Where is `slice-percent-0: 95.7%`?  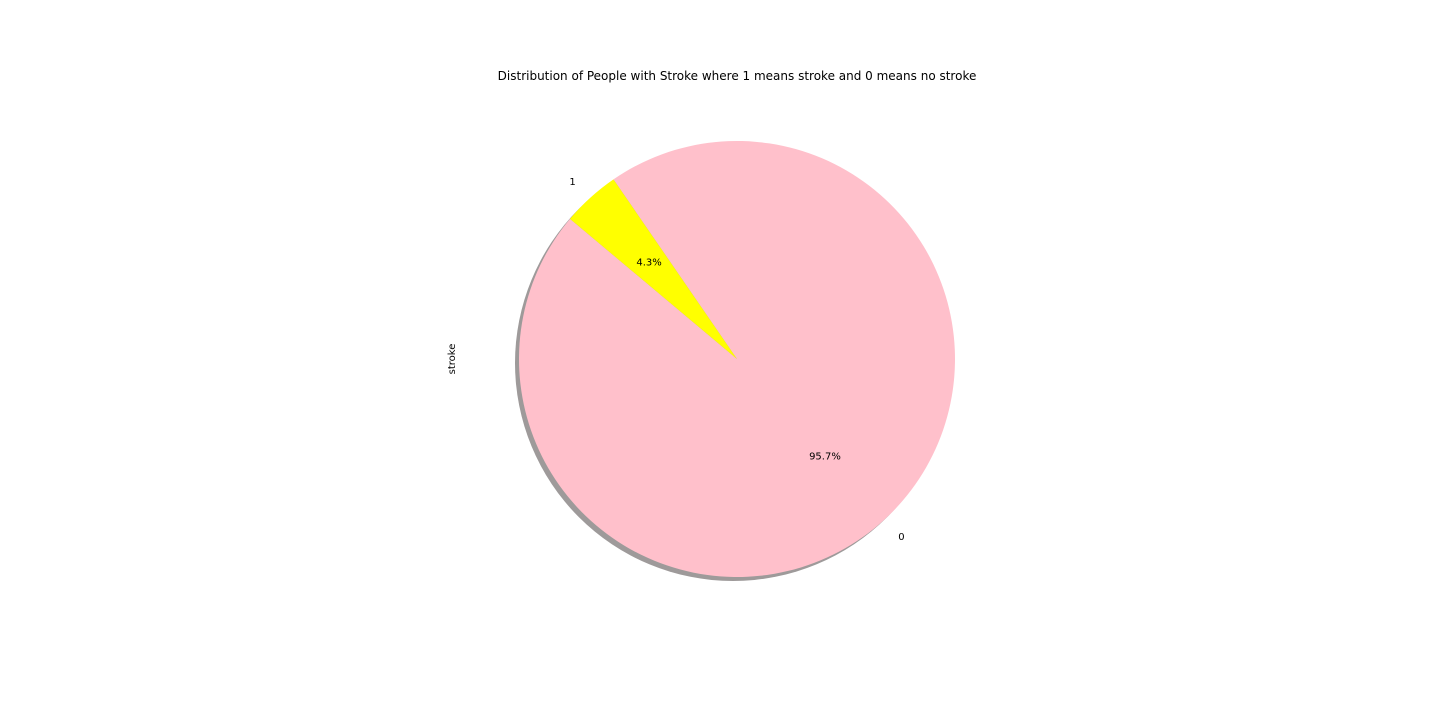
slice-percent-0: 95.7% is located at coordinates (825, 456).